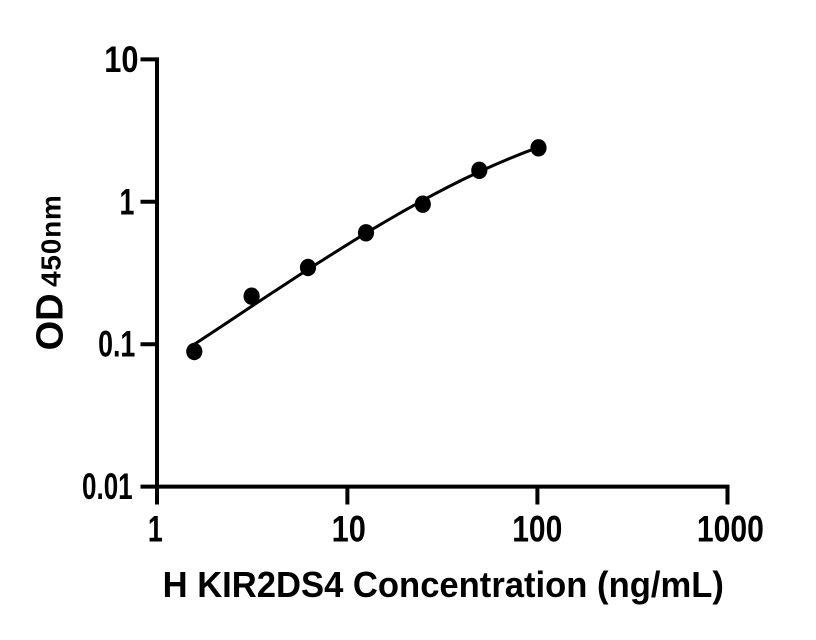 This screenshot has height=640, width=816. I want to click on svg-text: 1000, so click(730, 530).